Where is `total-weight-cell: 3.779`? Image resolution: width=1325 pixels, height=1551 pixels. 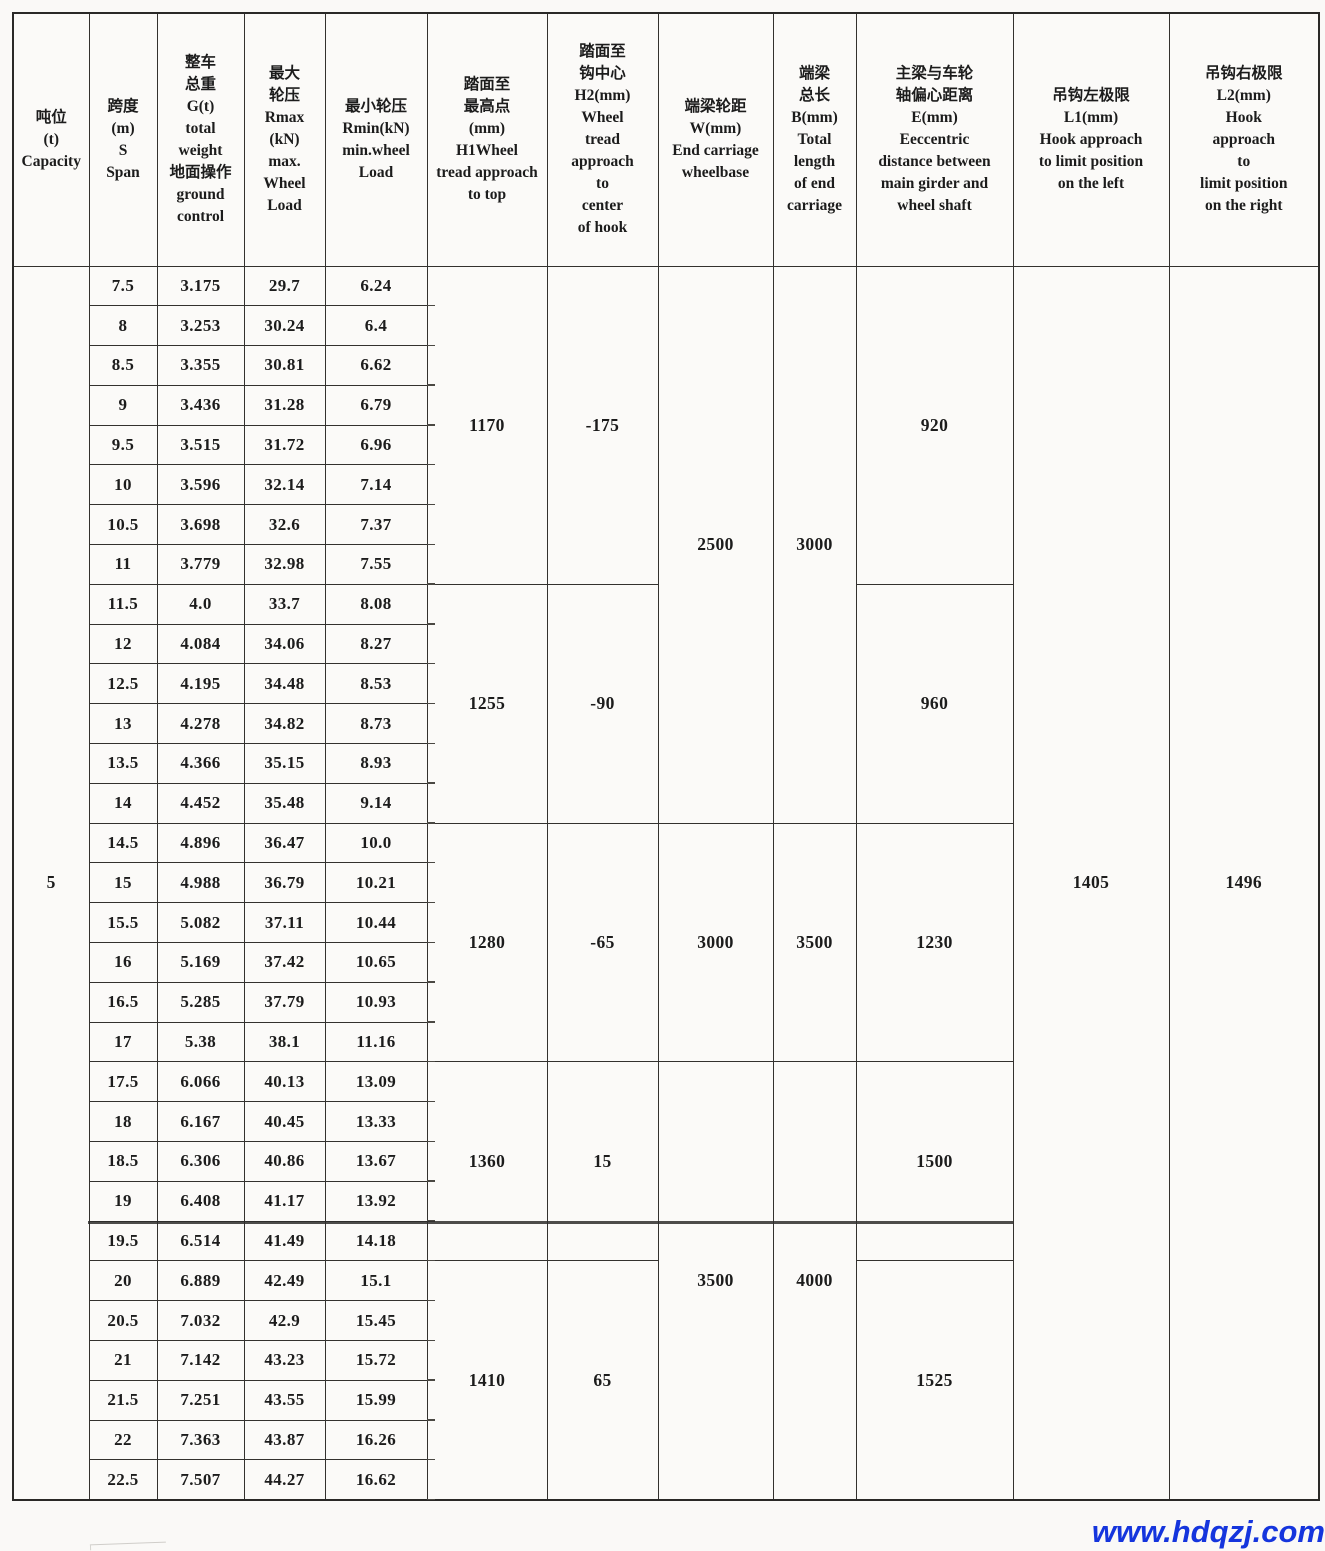
total-weight-cell: 3.779 is located at coordinates (200, 564).